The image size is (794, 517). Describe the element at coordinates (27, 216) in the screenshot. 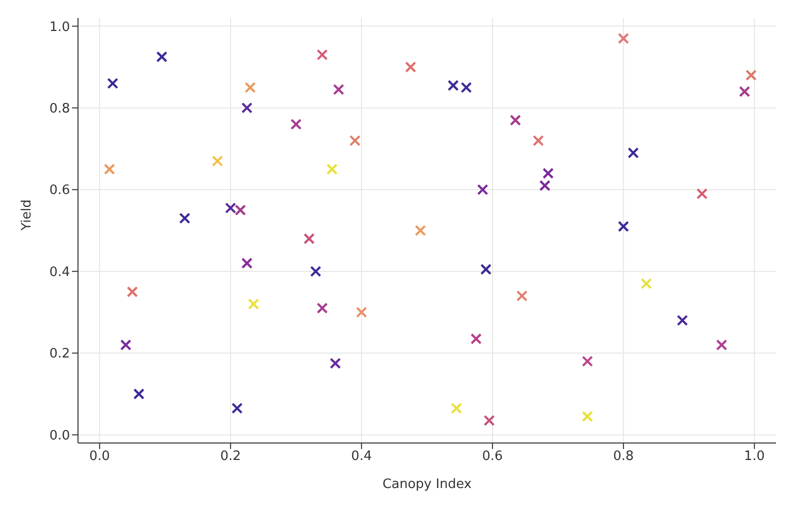

I see `y-axis-title: Yield` at that location.